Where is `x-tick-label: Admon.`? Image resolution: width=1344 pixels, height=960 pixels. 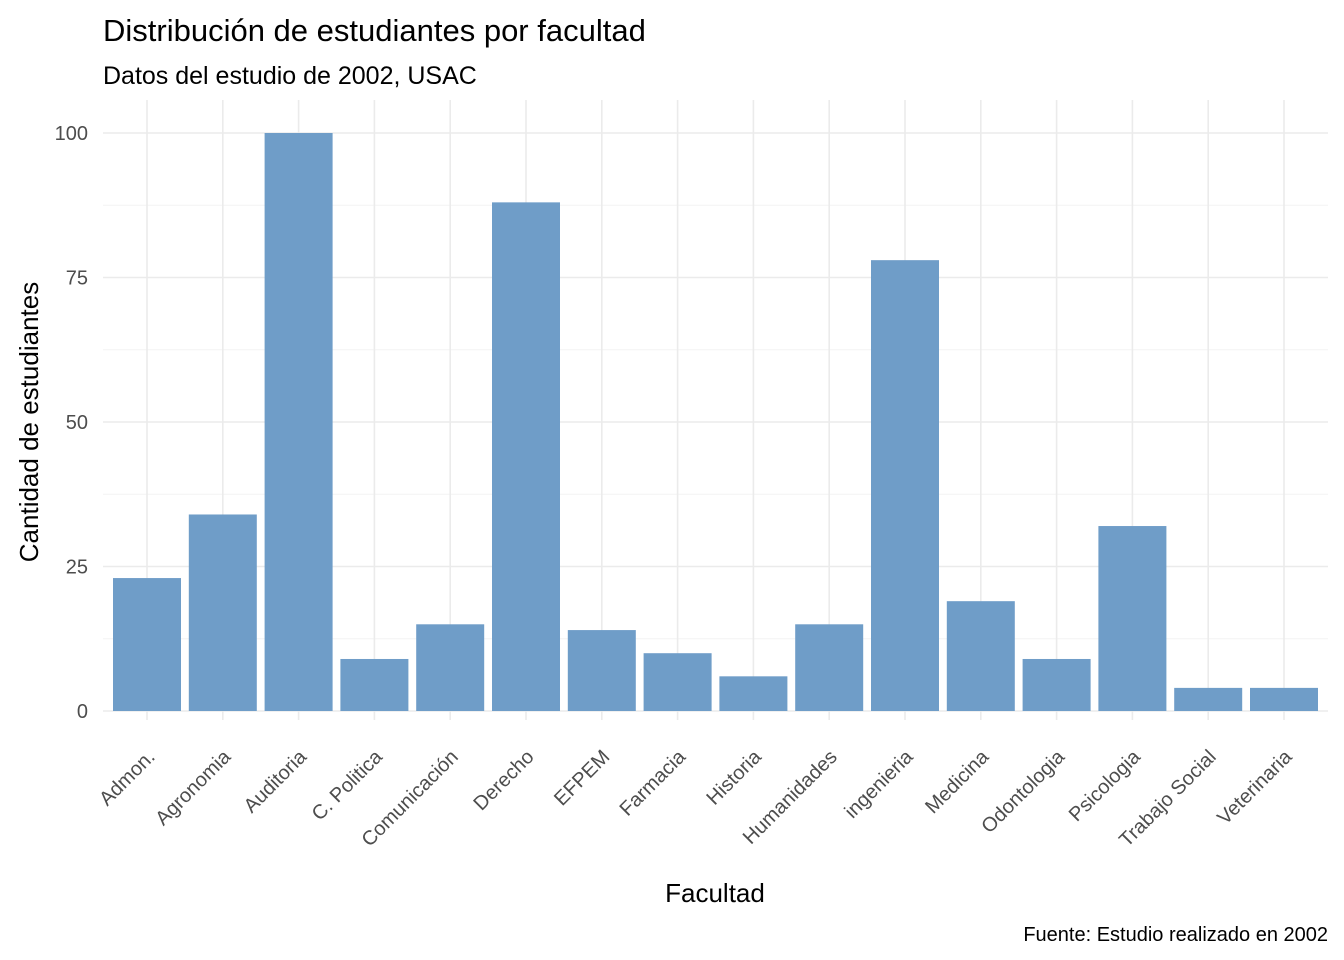
x-tick-label: Admon. is located at coordinates (127, 778).